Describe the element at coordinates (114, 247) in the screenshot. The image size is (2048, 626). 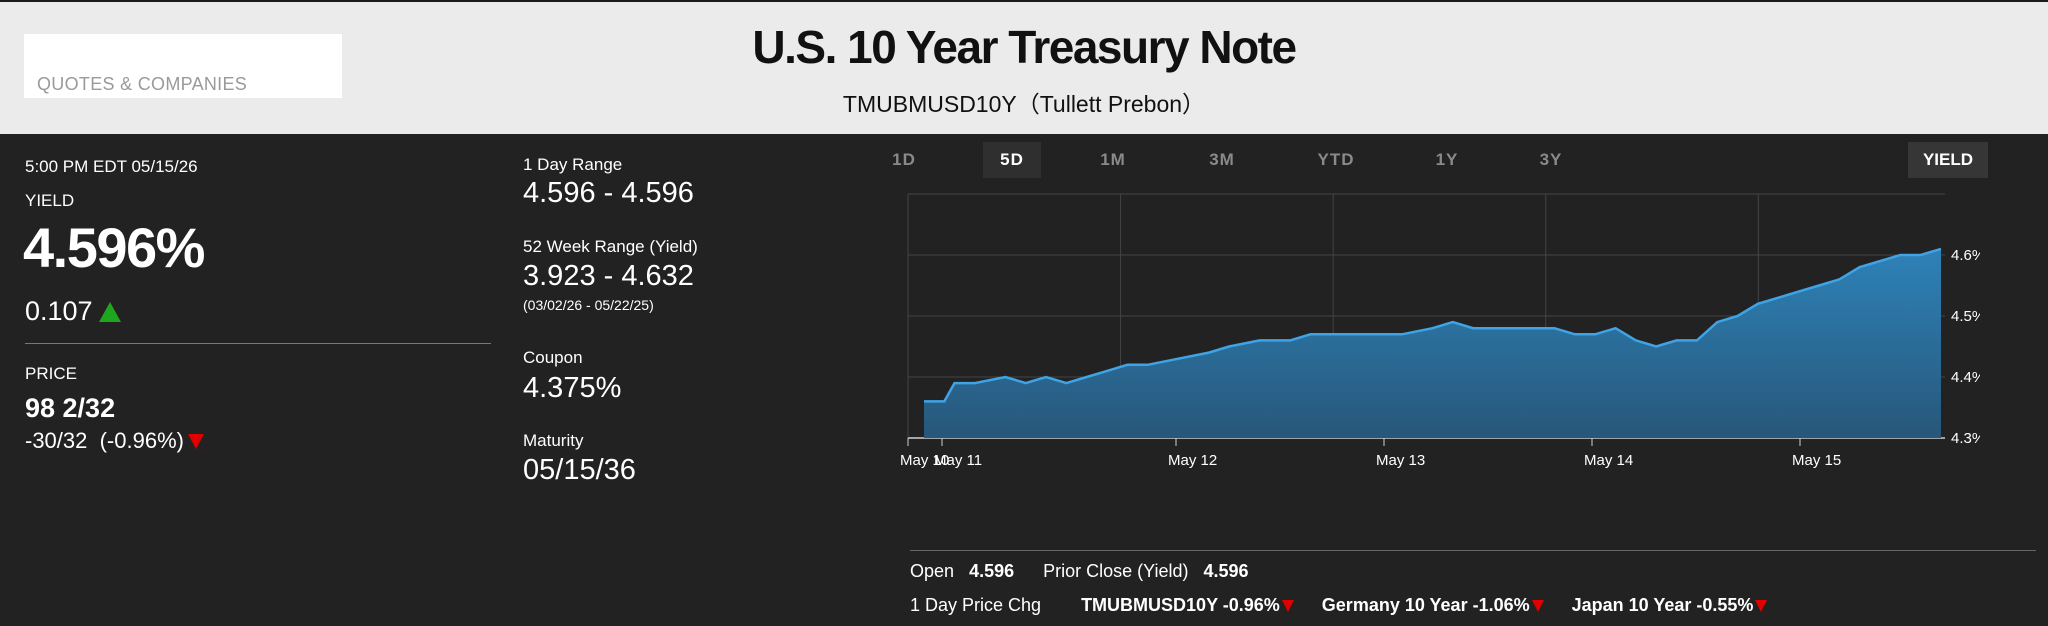
I see `yield-value: 4.596%` at that location.